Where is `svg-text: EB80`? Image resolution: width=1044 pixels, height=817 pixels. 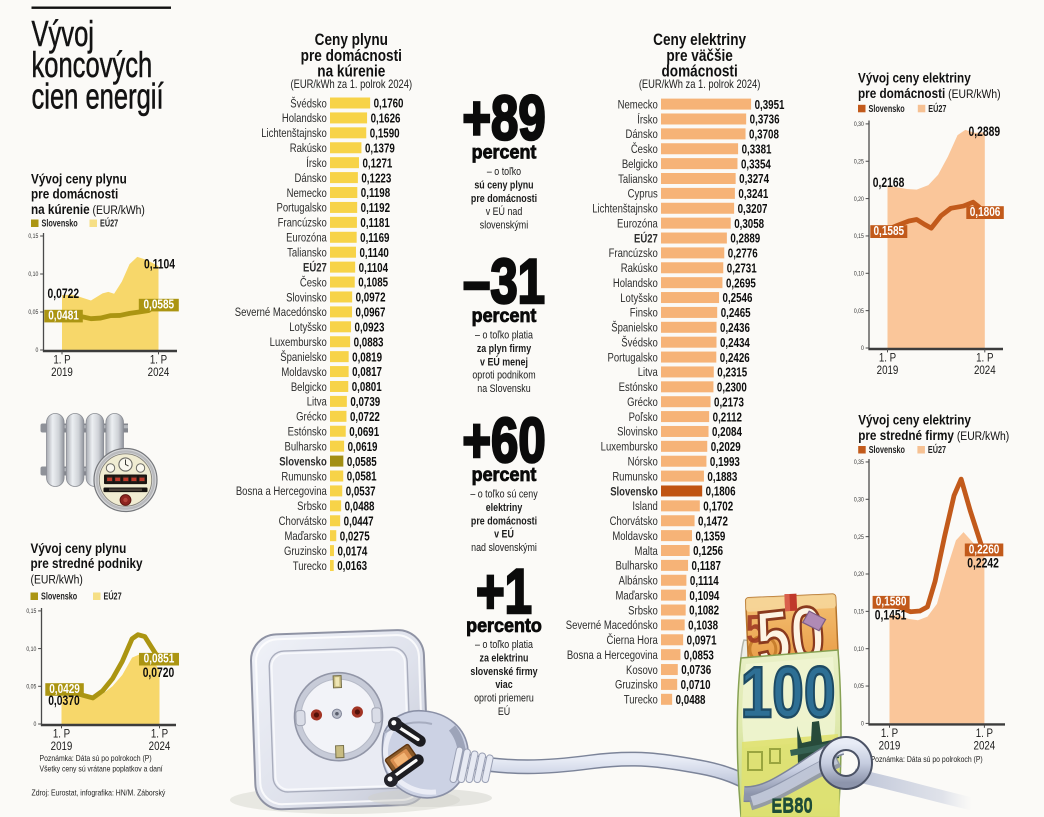
svg-text: EB80 is located at coordinates (792, 805).